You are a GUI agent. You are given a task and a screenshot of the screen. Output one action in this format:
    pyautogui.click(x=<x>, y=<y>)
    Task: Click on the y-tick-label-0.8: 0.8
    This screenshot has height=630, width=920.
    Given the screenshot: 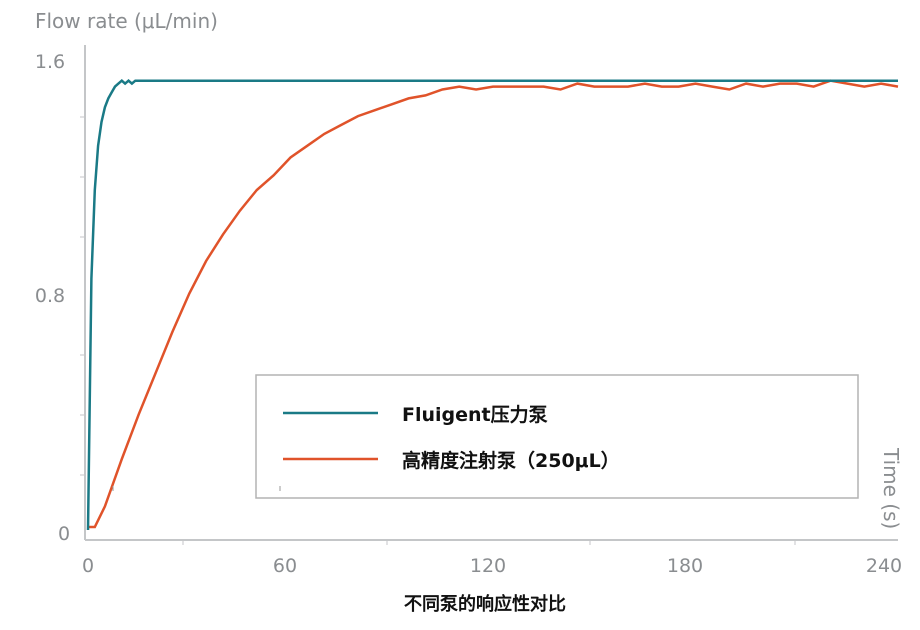 What is the action you would take?
    pyautogui.click(x=50, y=296)
    